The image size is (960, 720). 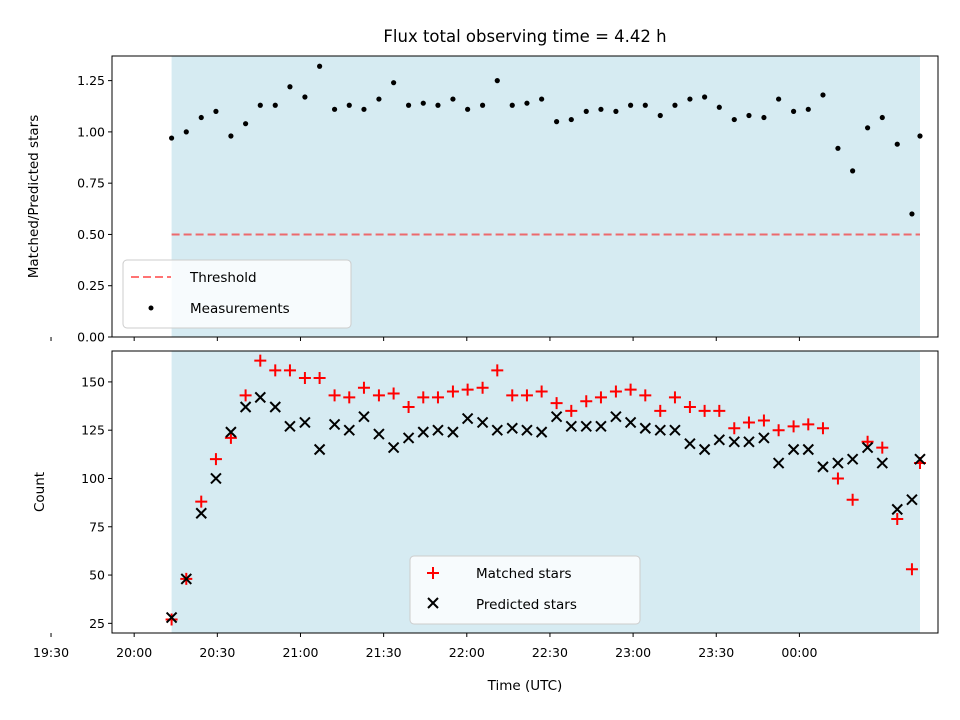 I want to click on count-y-axis-label: Count, so click(x=40, y=492).